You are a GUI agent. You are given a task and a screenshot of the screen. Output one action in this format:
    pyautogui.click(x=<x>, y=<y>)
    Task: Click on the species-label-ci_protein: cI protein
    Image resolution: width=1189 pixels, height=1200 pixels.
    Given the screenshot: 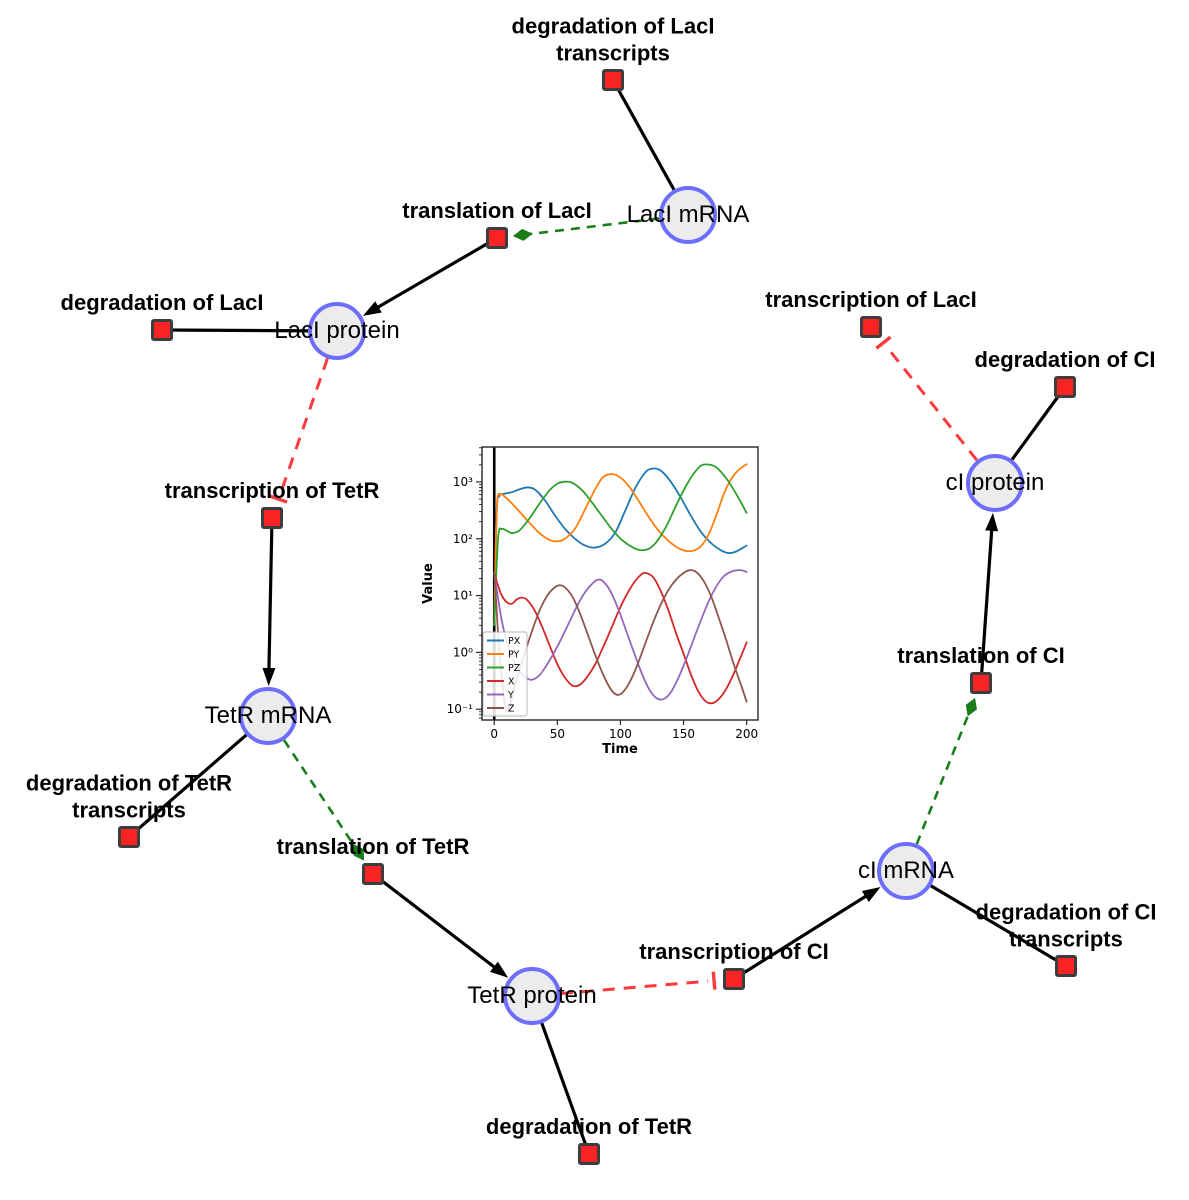 What is the action you would take?
    pyautogui.click(x=995, y=482)
    